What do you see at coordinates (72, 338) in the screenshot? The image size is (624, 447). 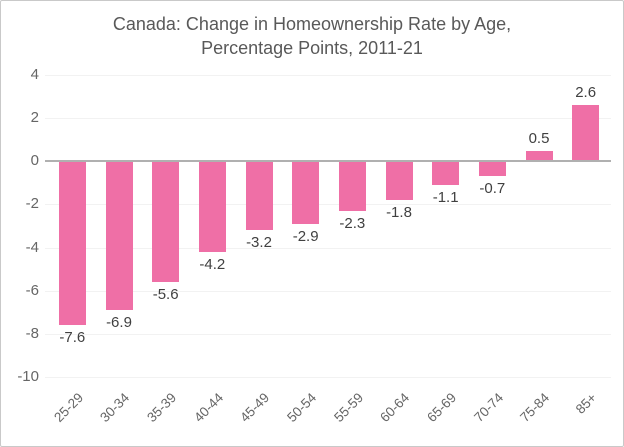 I see `data-label: -7.6` at bounding box center [72, 338].